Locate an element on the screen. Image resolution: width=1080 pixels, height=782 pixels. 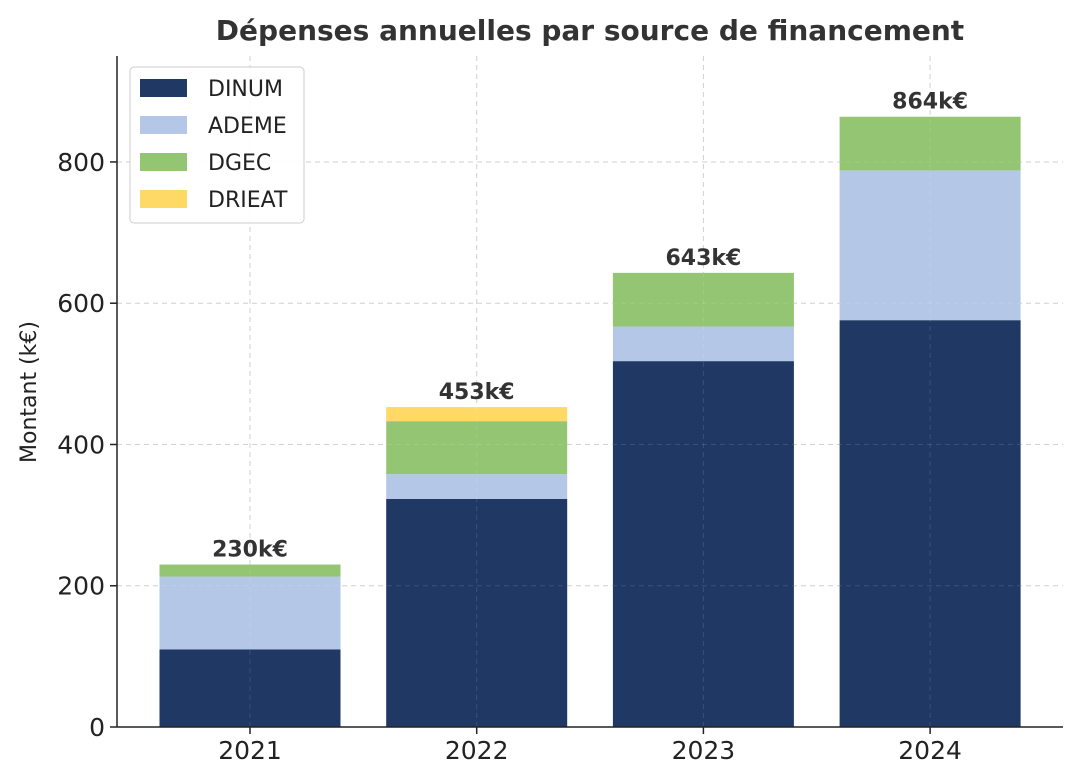
bar-dinum-2023 is located at coordinates (703, 544).